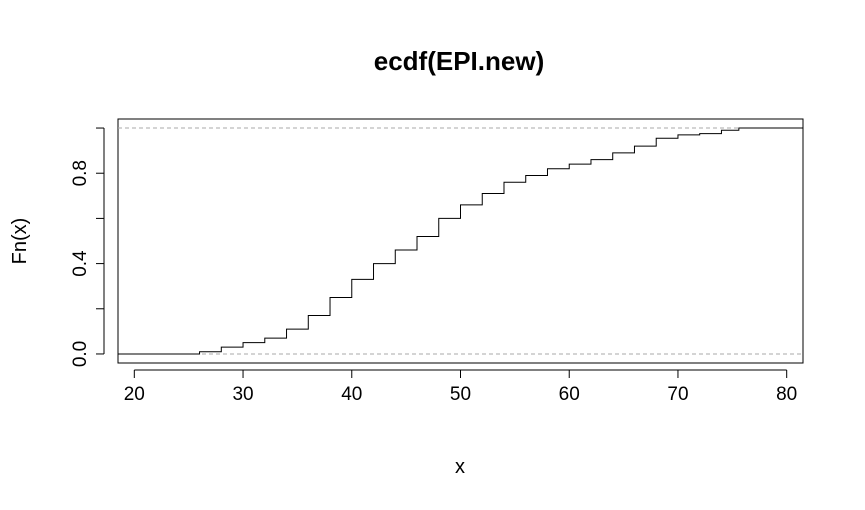  Describe the element at coordinates (134, 394) in the screenshot. I see `x-tick-label: 20` at that location.